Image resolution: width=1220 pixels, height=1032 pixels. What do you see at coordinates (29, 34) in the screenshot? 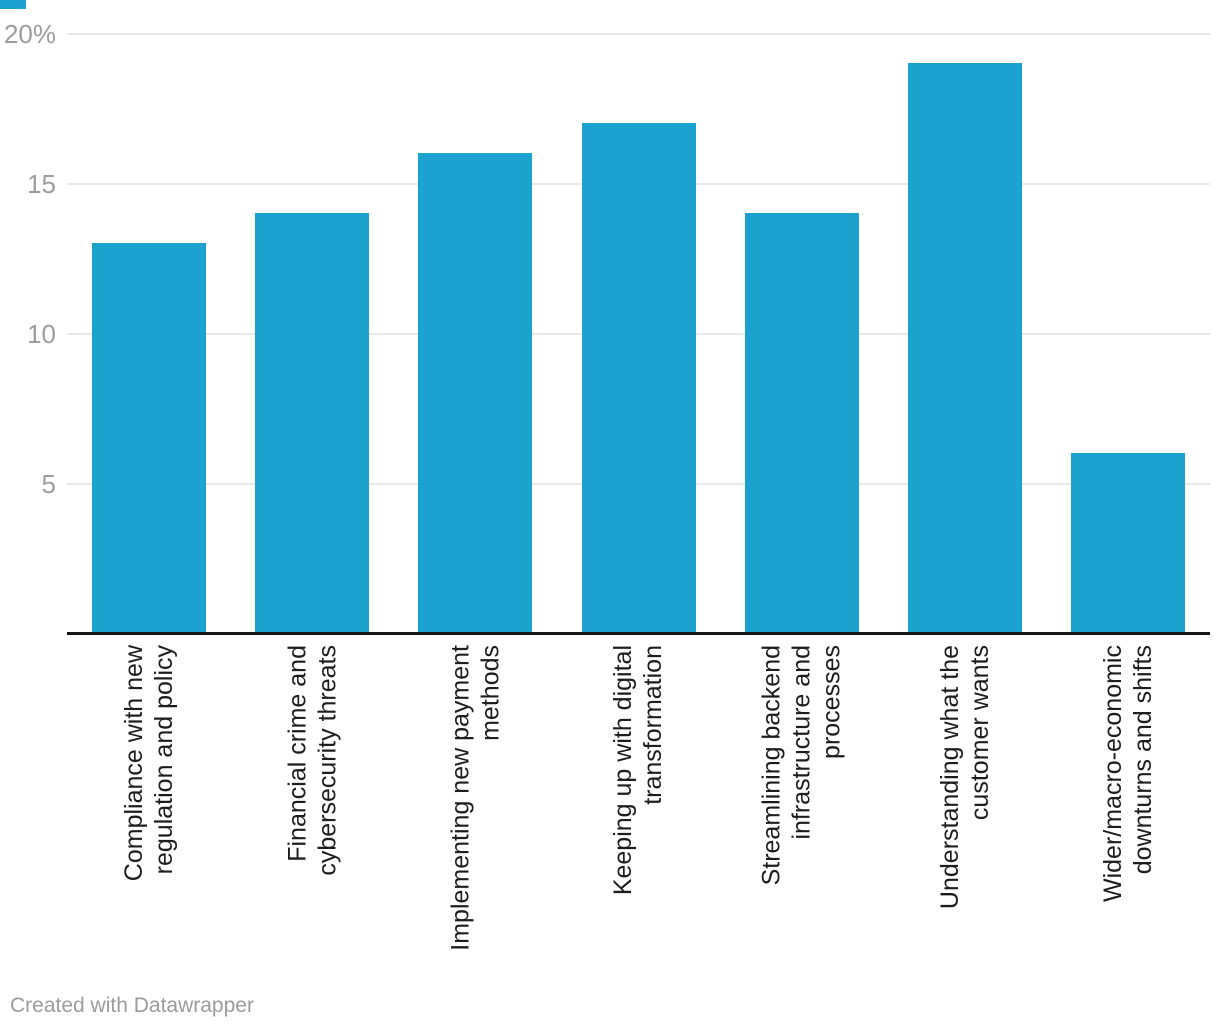
I see `y-tick-label-20: 20%` at bounding box center [29, 34].